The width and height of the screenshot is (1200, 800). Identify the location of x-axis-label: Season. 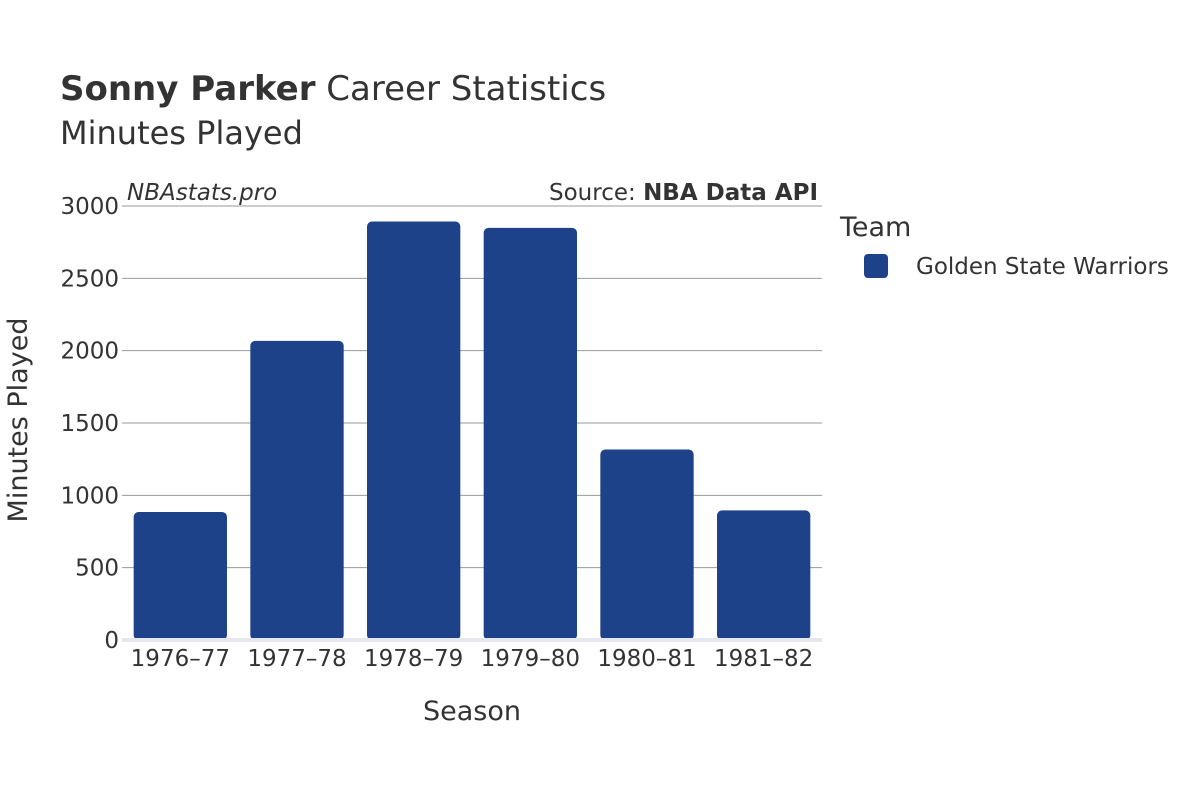
(472, 711).